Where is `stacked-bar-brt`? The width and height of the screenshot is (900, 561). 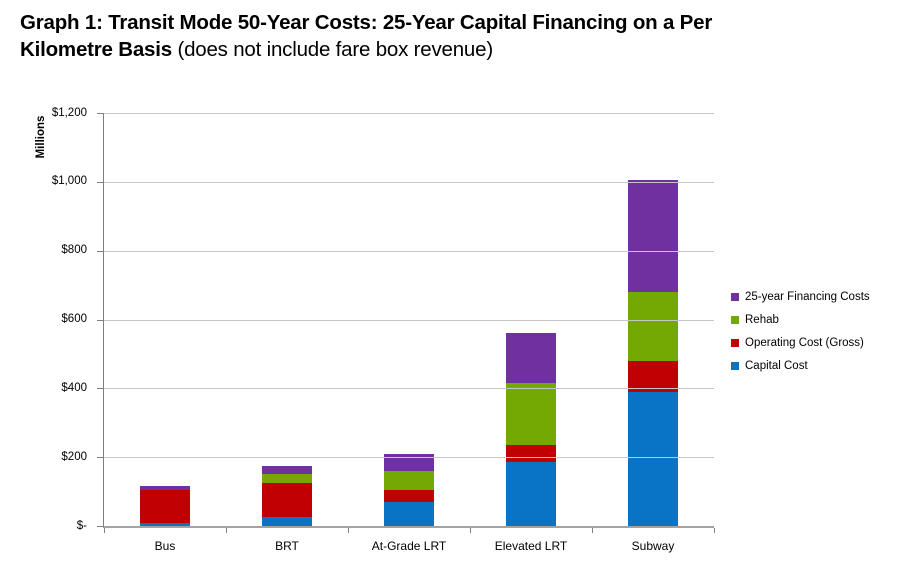 stacked-bar-brt is located at coordinates (287, 495).